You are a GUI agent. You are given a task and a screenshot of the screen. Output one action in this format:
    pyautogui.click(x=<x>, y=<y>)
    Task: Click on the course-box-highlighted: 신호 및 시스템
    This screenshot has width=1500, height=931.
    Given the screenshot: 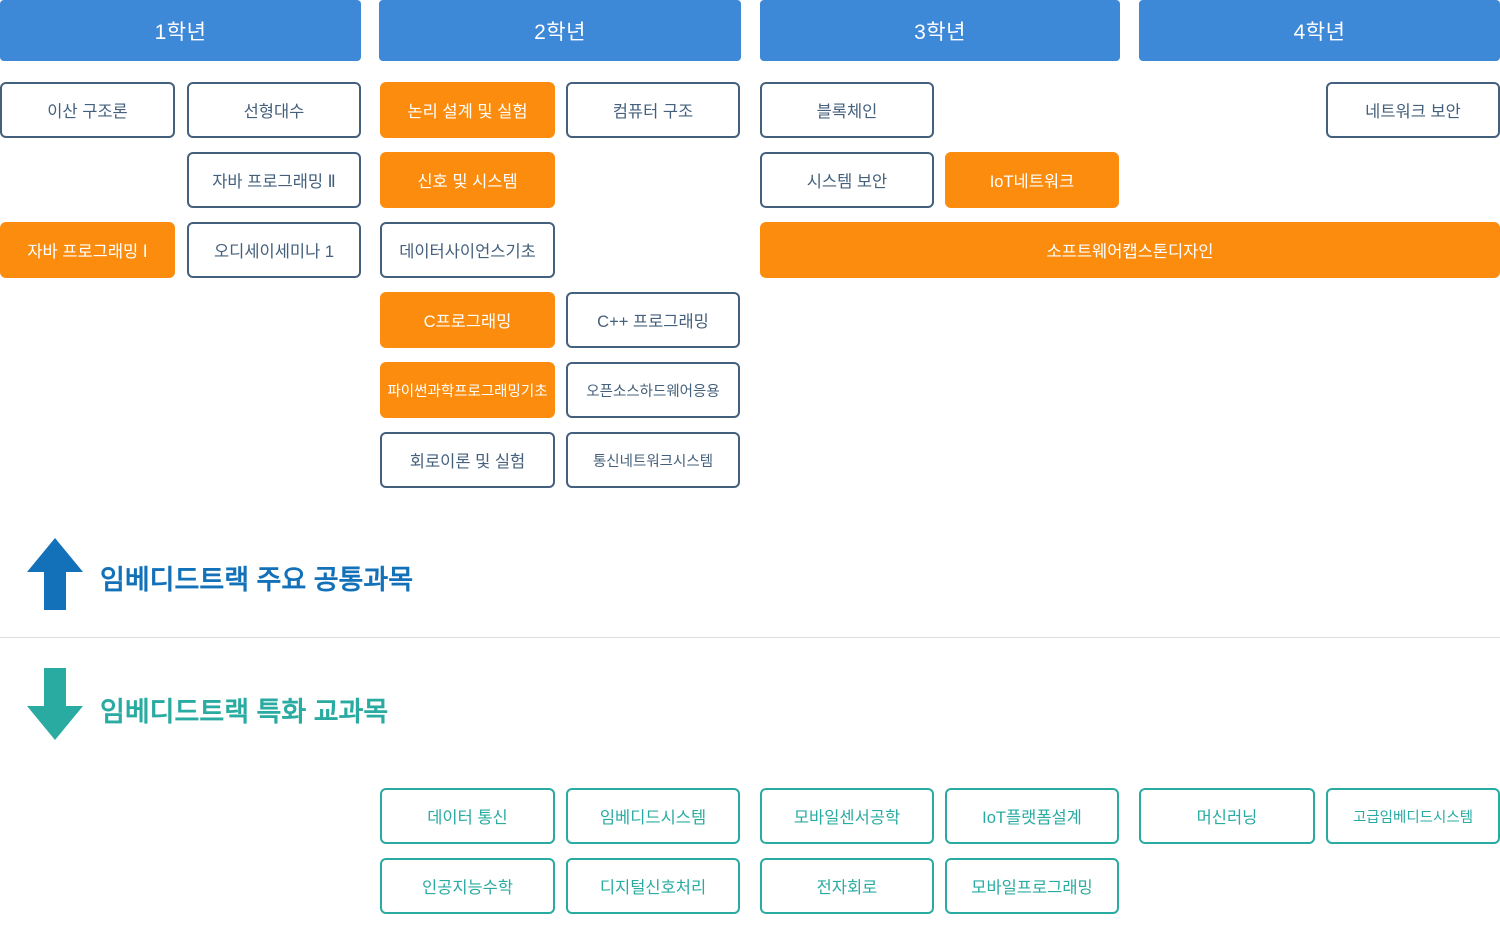 What is the action you would take?
    pyautogui.click(x=467, y=180)
    